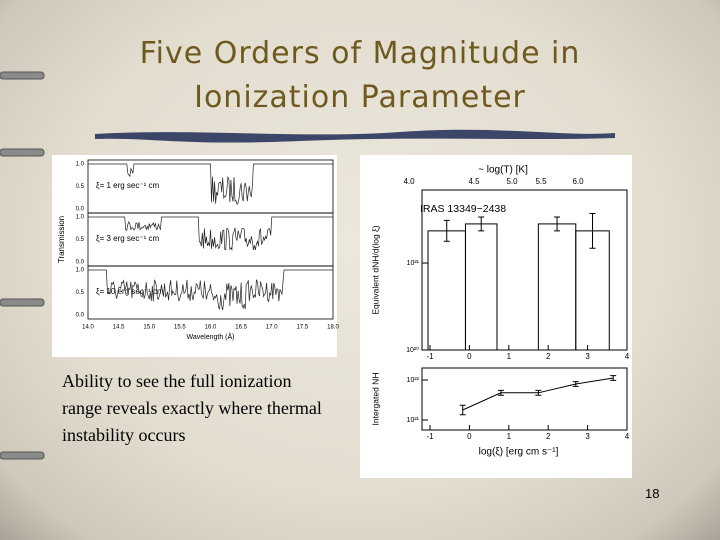  What do you see at coordinates (333, 328) in the screenshot?
I see `x-tick-label: 18.0` at bounding box center [333, 328].